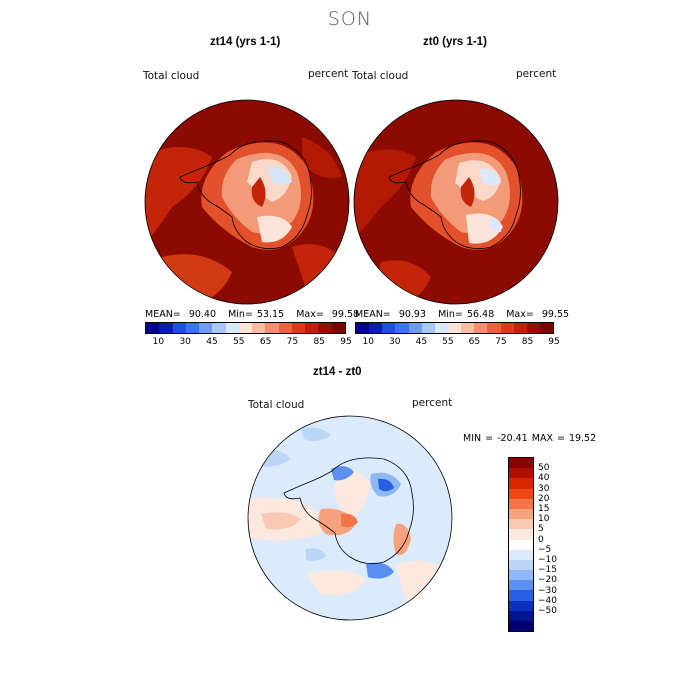 This screenshot has height=700, width=700. What do you see at coordinates (456, 202) in the screenshot?
I see `panel-2-map` at bounding box center [456, 202].